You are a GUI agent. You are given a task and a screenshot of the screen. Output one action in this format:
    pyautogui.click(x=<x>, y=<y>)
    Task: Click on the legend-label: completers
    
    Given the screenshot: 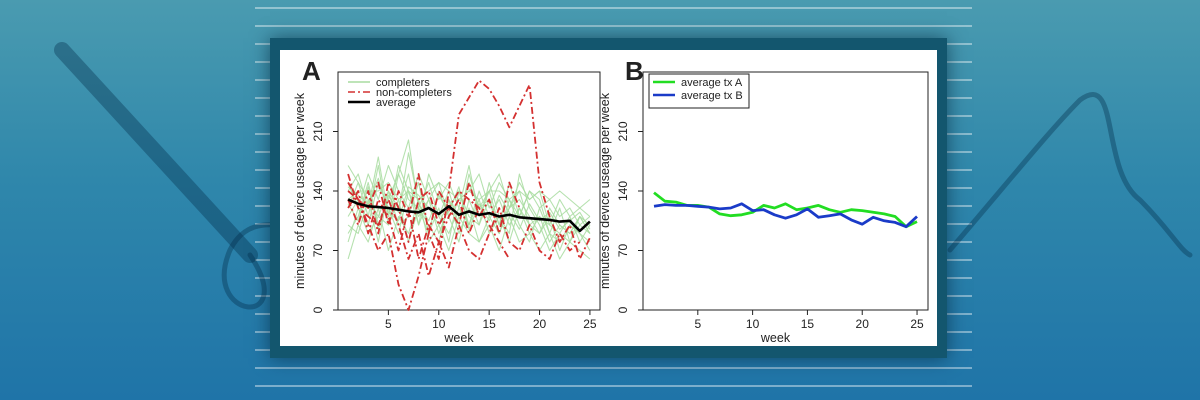 What is the action you would take?
    pyautogui.click(x=403, y=83)
    